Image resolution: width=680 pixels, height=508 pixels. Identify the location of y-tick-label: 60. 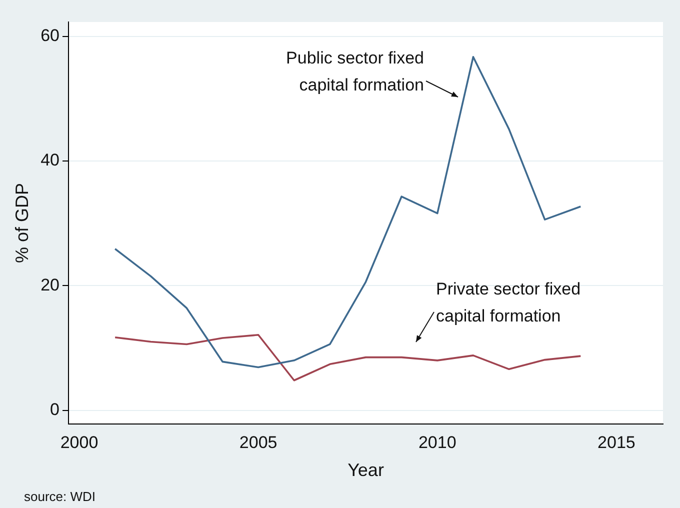
(50, 36).